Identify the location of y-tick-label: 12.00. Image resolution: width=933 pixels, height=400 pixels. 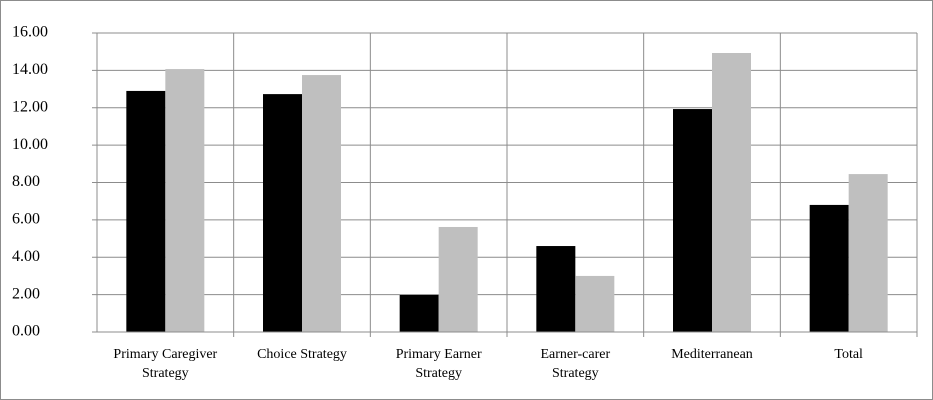
(30, 106).